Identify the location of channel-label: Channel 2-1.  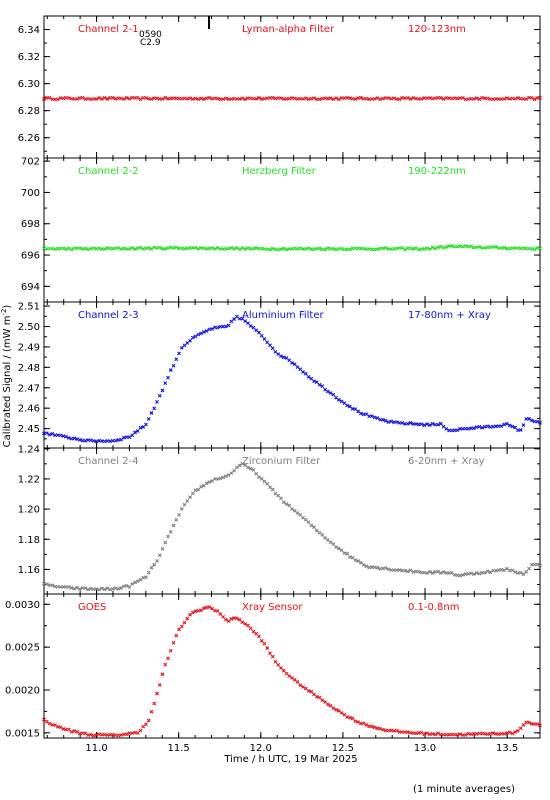
(108, 29).